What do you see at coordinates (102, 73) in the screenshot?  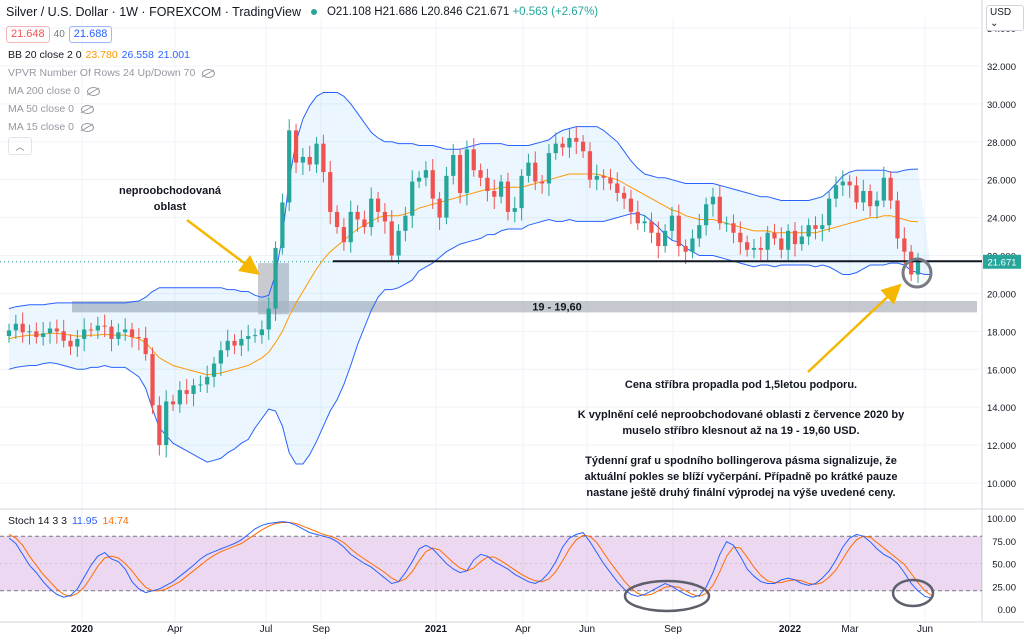 I see `legend-vpvr-name: VPVR Number Of Rows 24 Up/Down 70` at bounding box center [102, 73].